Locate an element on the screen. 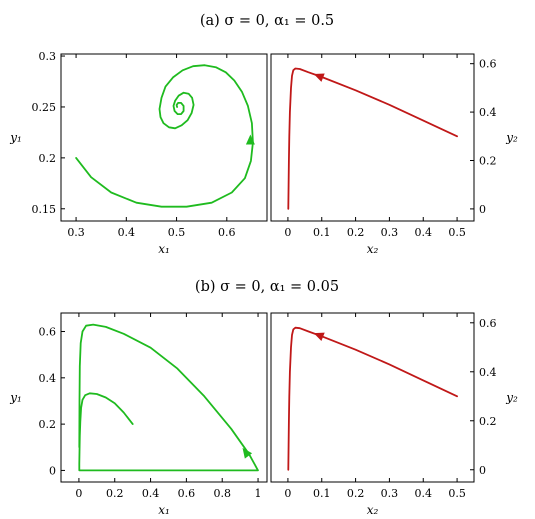 The width and height of the screenshot is (535, 519). panel-a-title: (a) σ = 0, α₁ = 0.5 is located at coordinates (267, 21).